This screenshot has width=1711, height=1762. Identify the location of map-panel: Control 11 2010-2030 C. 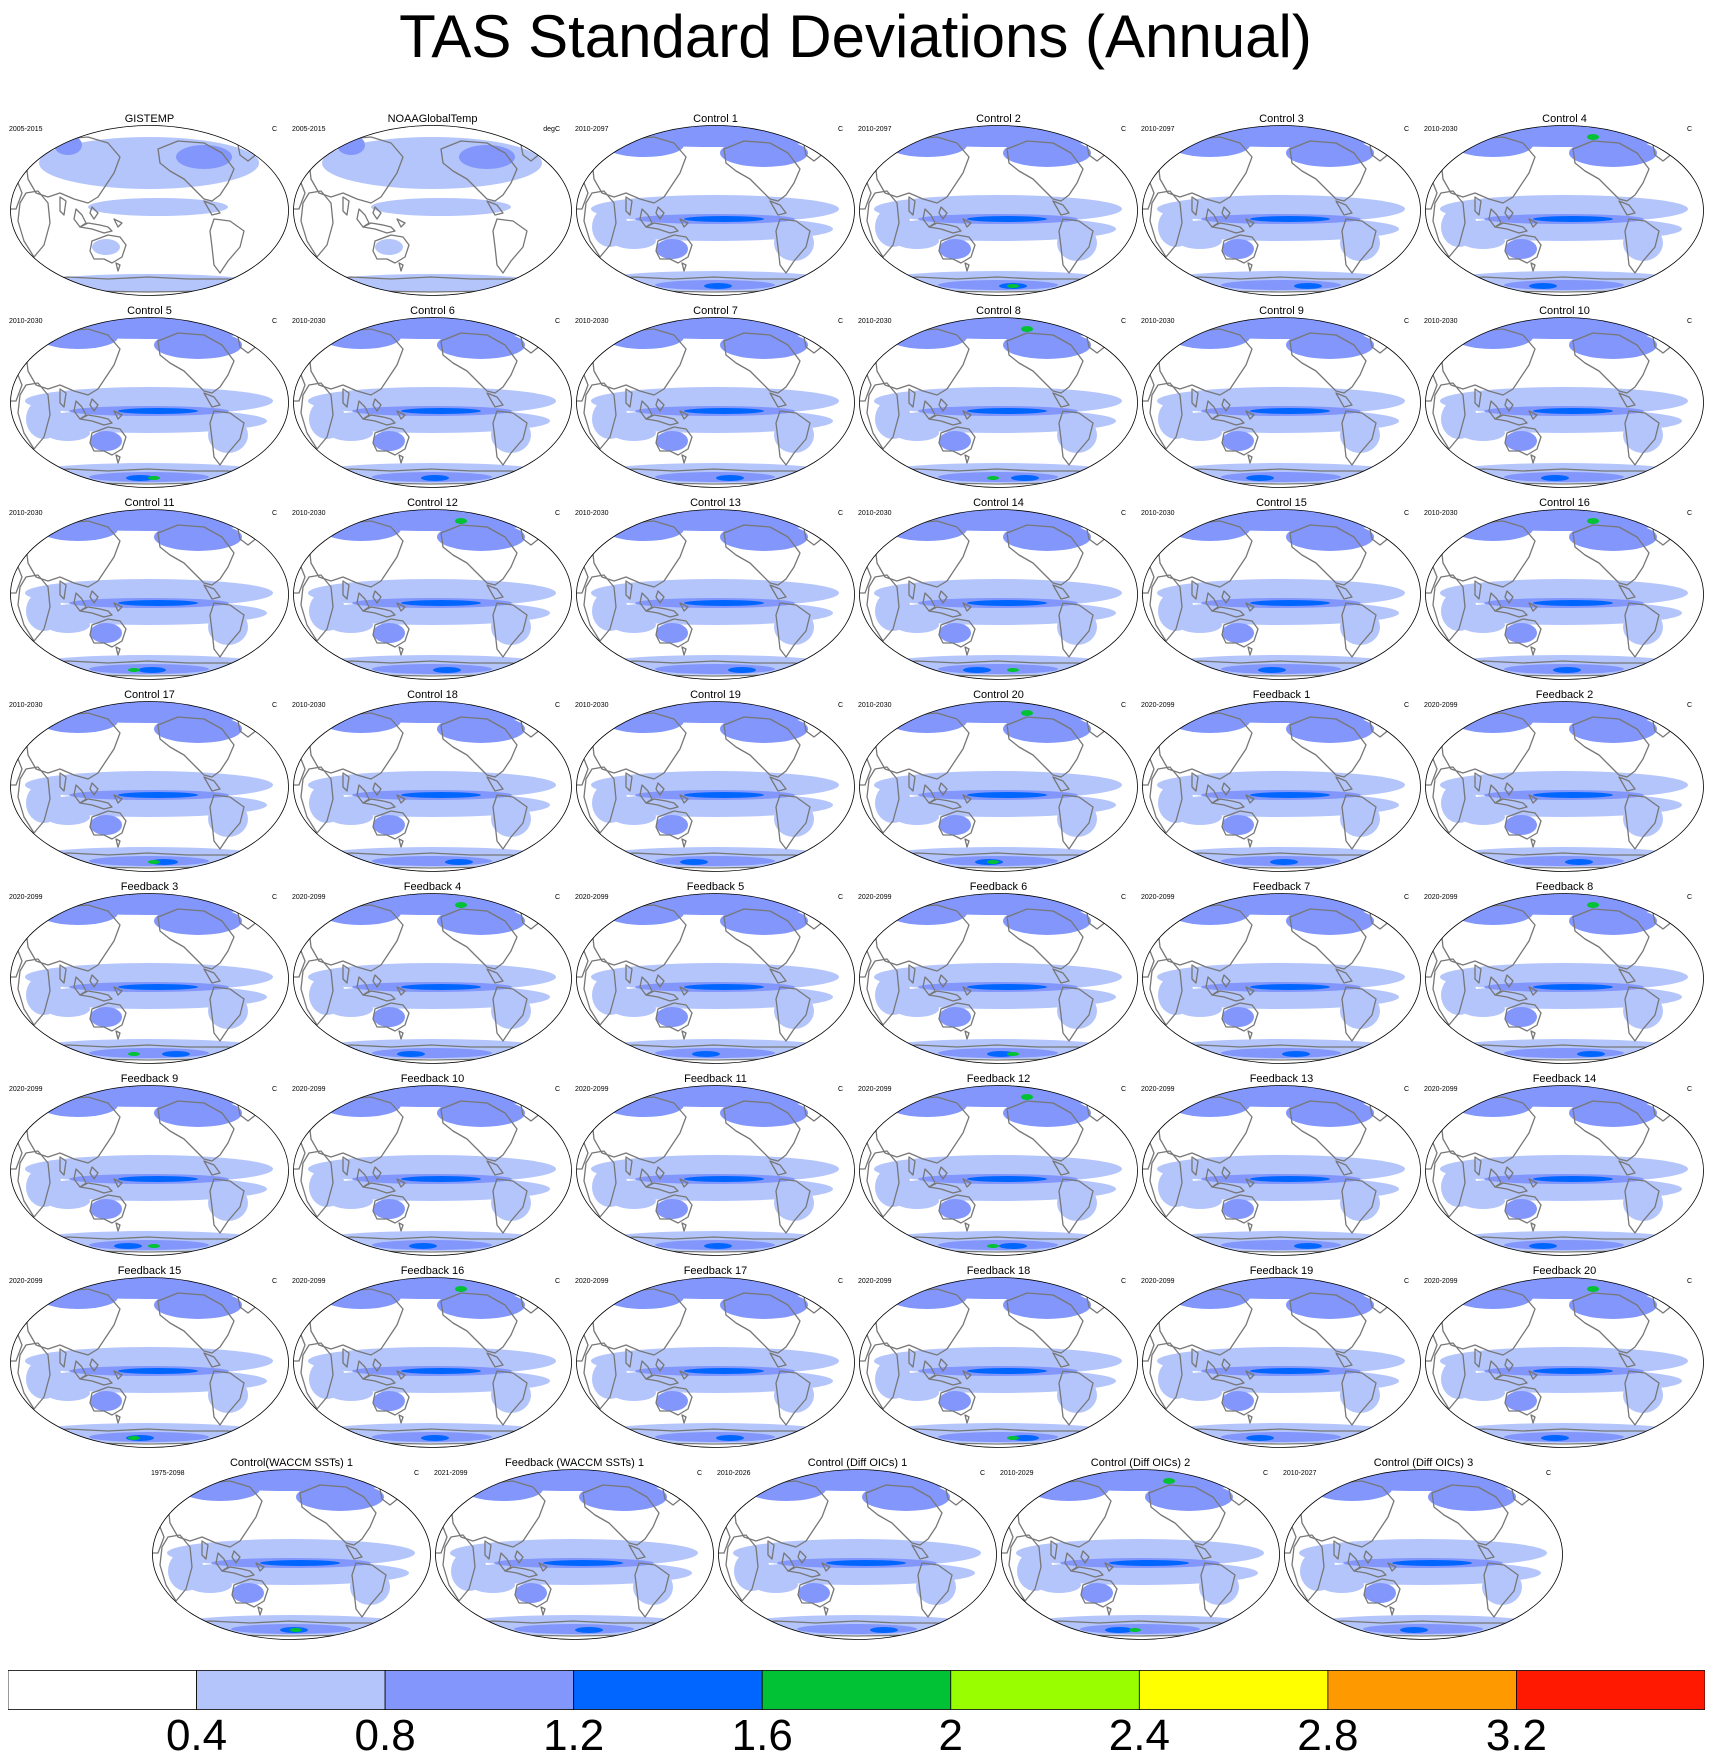
(149, 589).